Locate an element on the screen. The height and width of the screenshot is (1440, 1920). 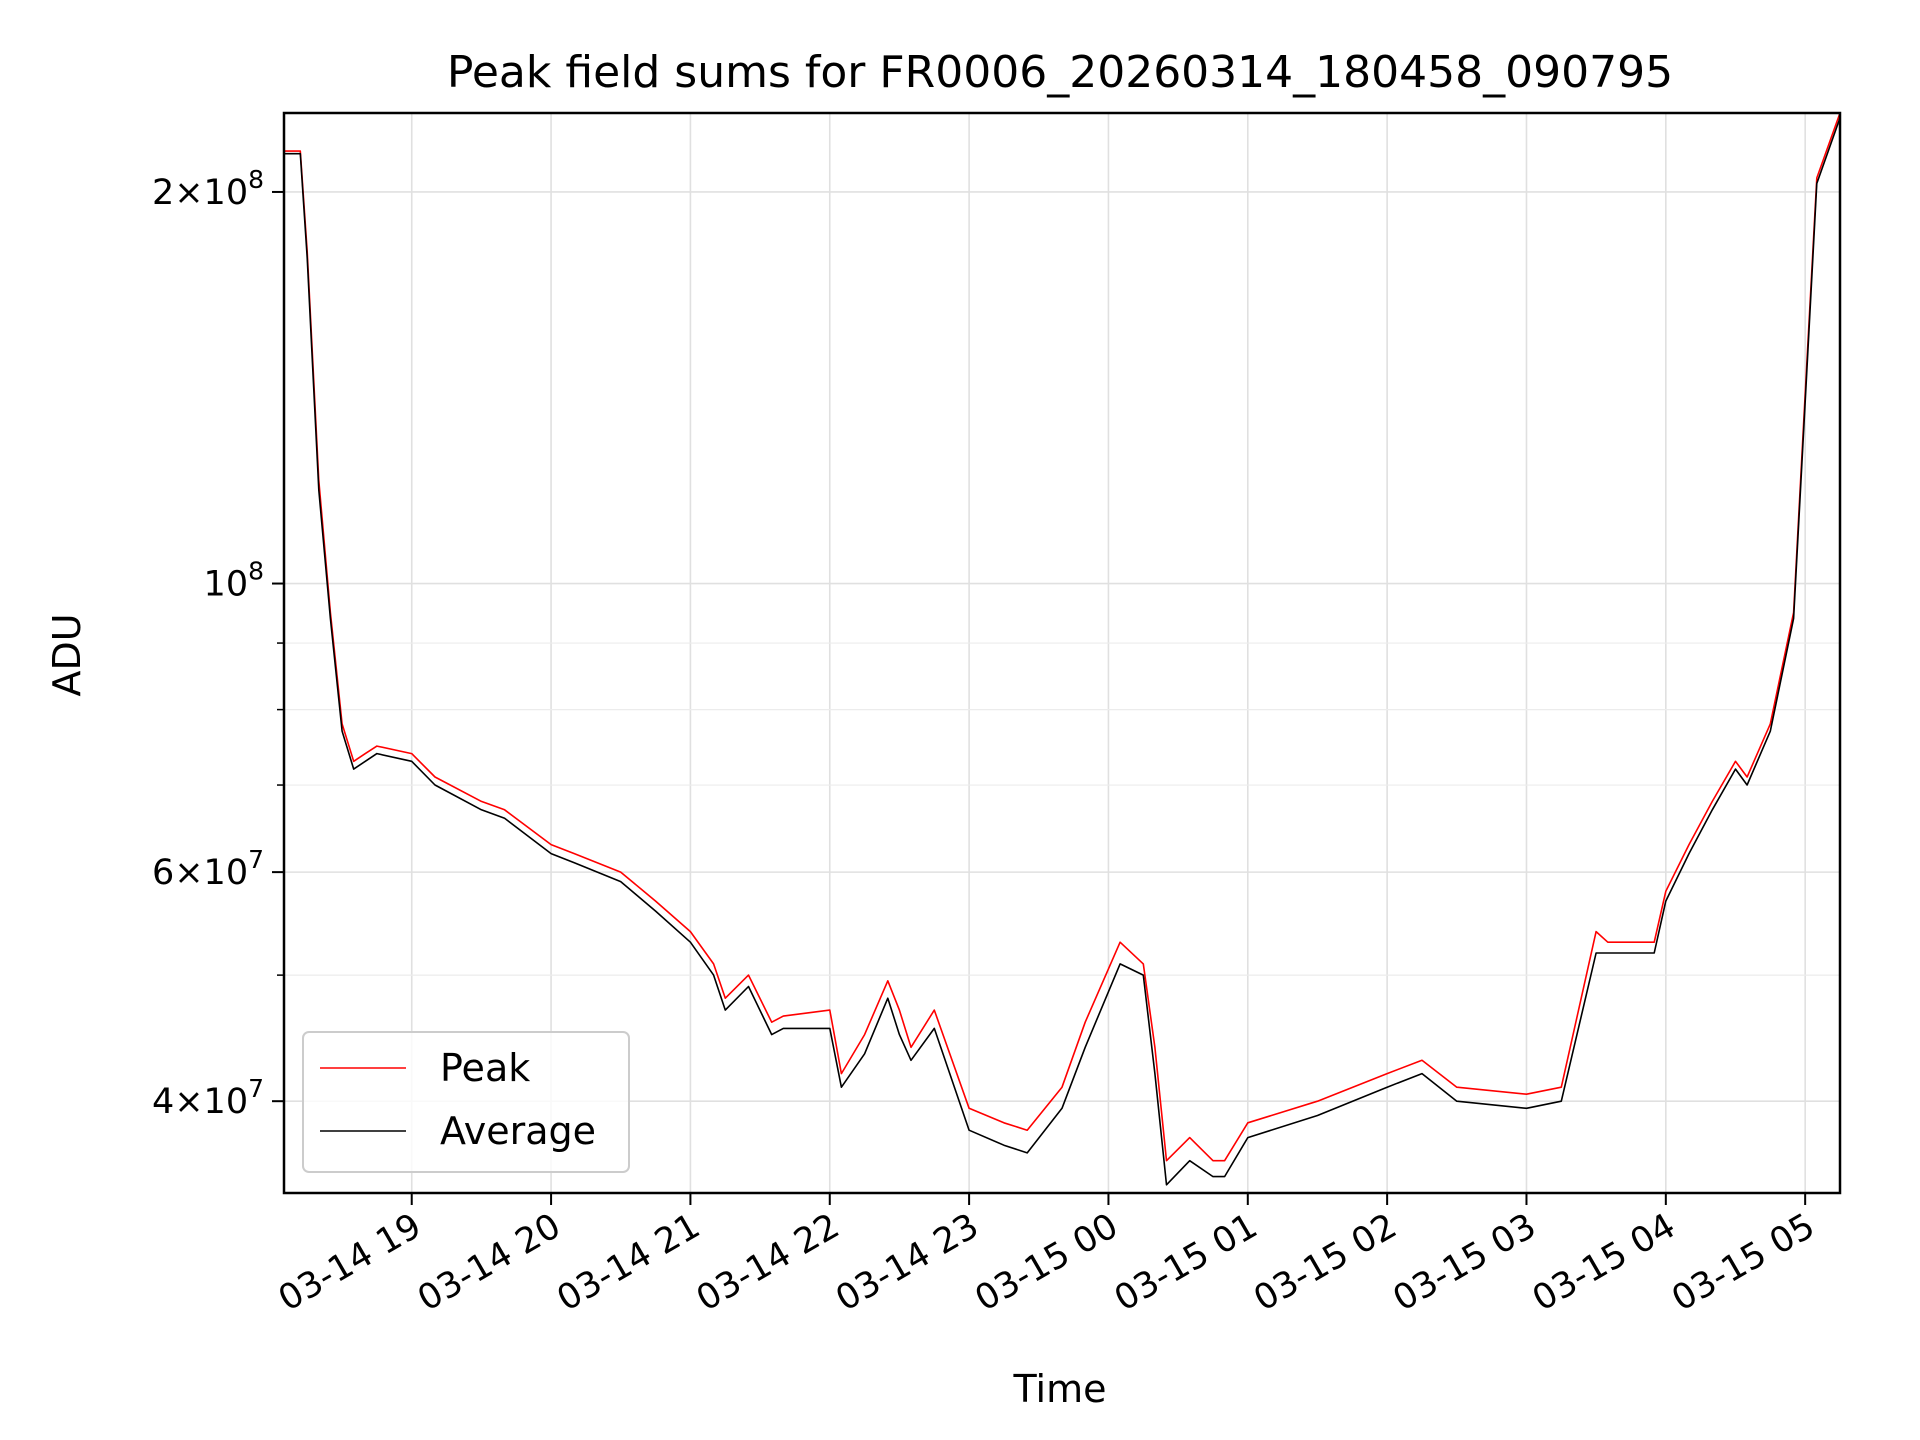
legend: Peak Average is located at coordinates (466, 1102).